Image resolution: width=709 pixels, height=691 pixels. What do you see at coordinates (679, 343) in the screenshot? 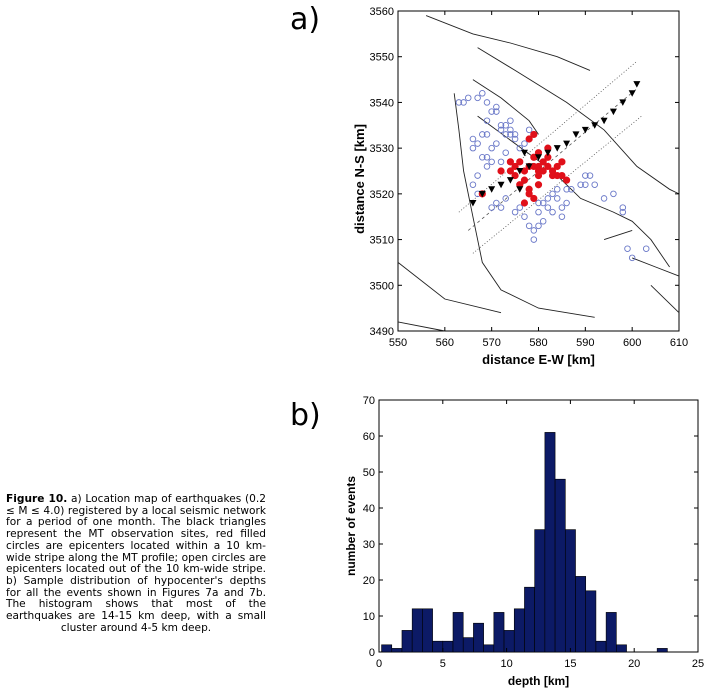
I see `x-tick-label: 610` at bounding box center [679, 343].